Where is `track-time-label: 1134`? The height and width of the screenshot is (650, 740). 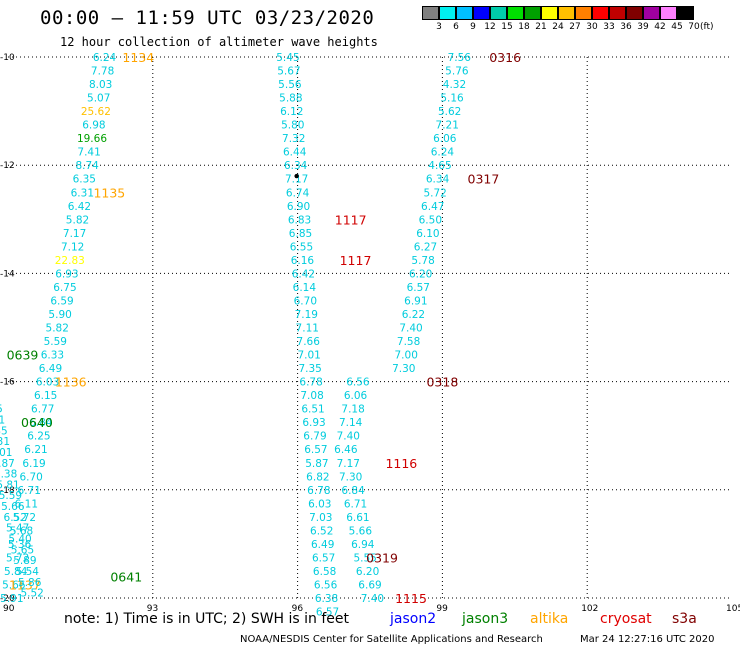
track-time-label: 1134 is located at coordinates (138, 57).